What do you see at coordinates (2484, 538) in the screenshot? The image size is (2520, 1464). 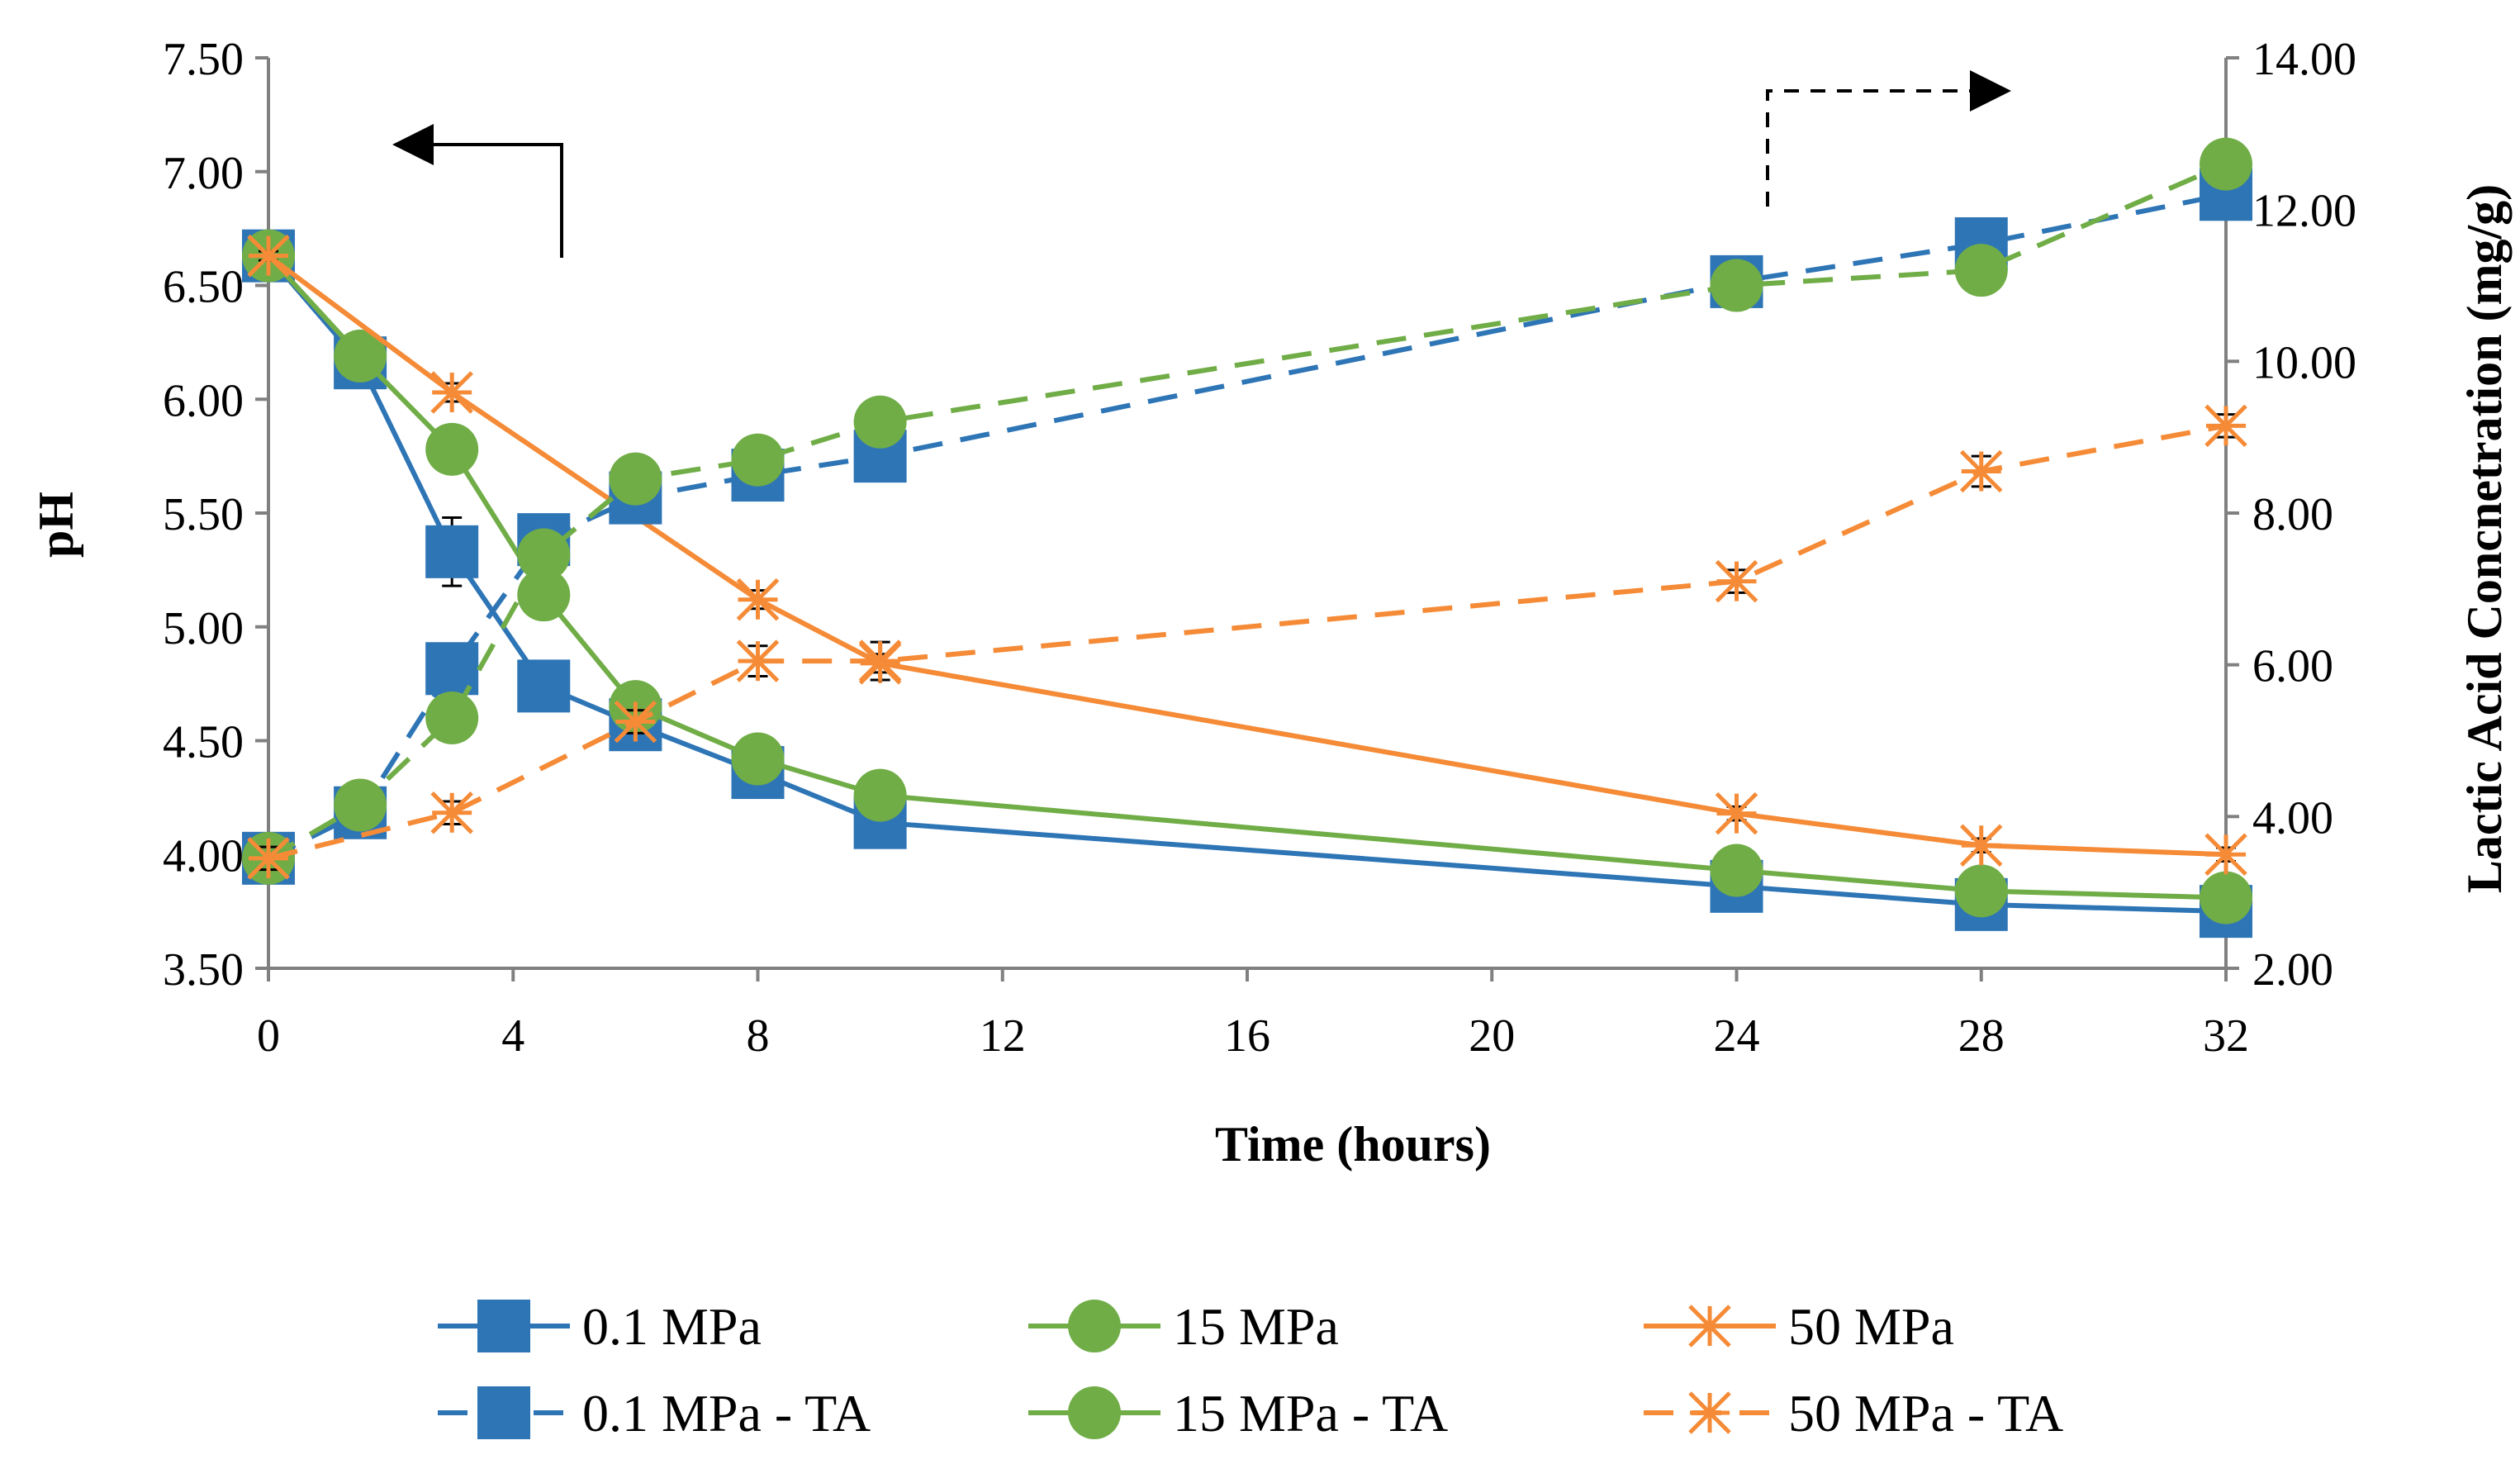 I see `y-right-axis-title: Lactic Acid Concnetration (mg/g)` at bounding box center [2484, 538].